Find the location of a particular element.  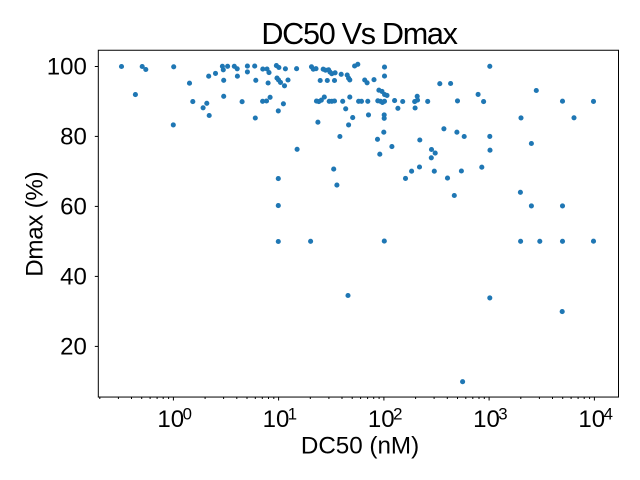

svg-text: DC50 (nM) is located at coordinates (360, 446).